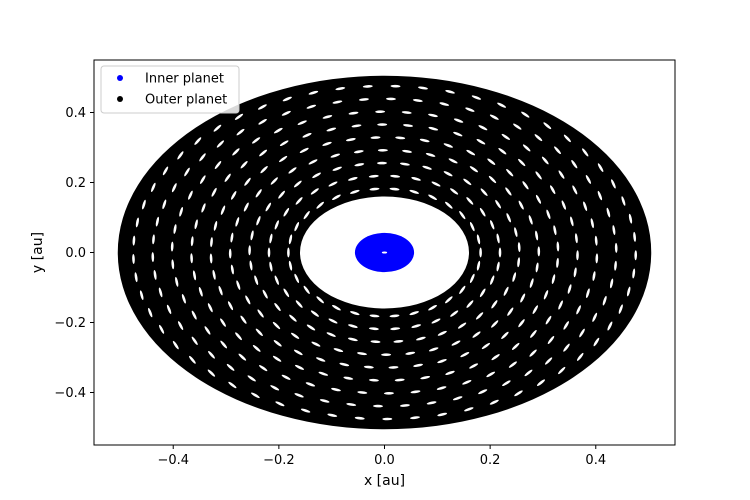 Image resolution: width=750 pixels, height=500 pixels. Describe the element at coordinates (186, 100) in the screenshot. I see `legend-label-outer-planet: Outer planet` at that location.